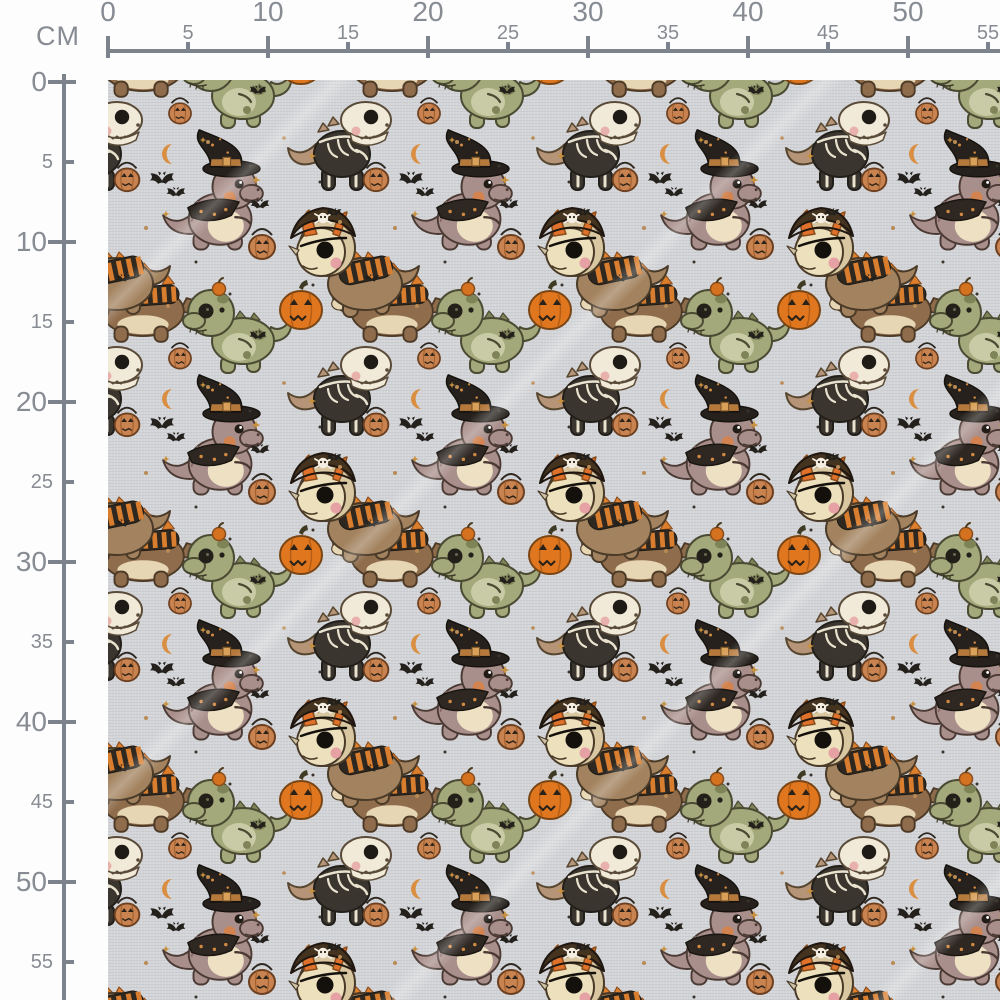 This screenshot has height=1000, width=1000. I want to click on ruler-vertical-line, so click(64, 537).